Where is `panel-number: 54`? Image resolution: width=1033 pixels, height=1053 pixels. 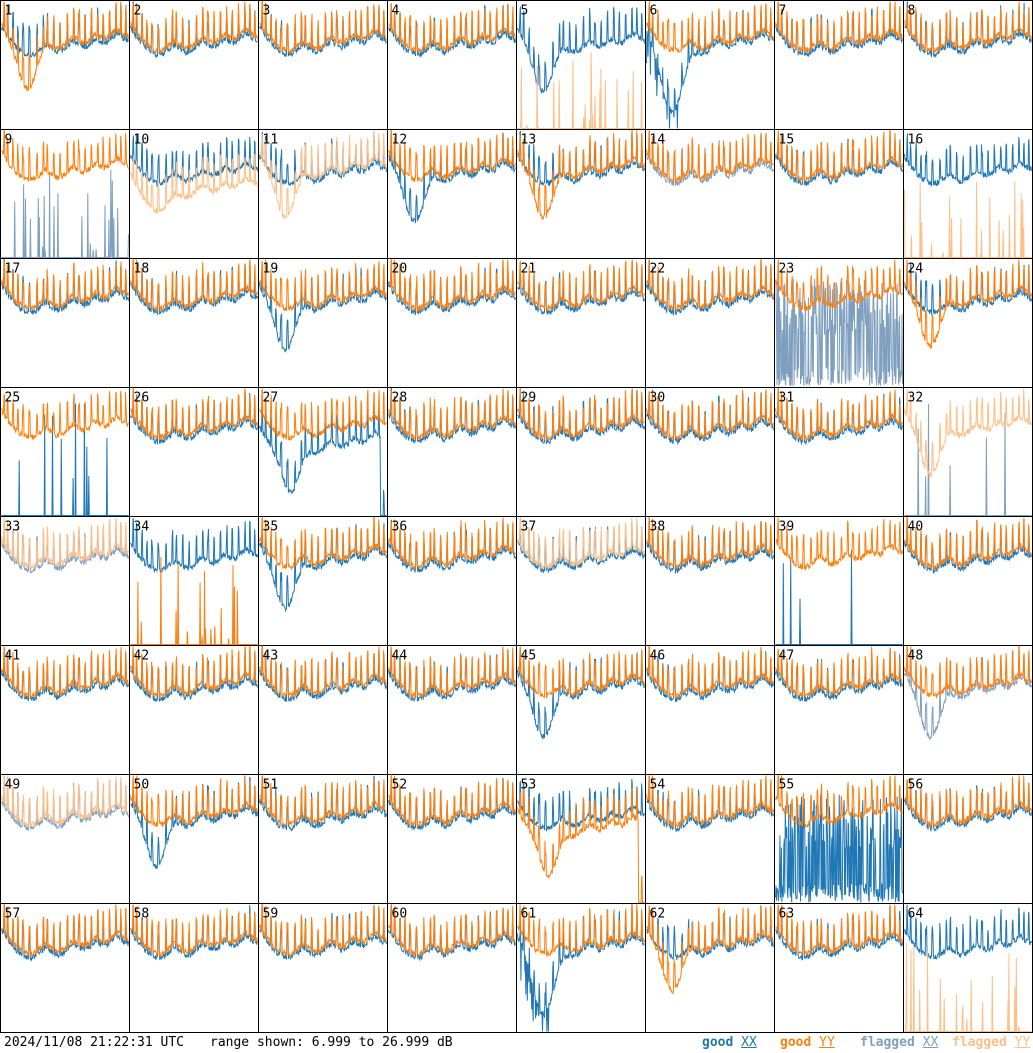 panel-number: 54 is located at coordinates (658, 785).